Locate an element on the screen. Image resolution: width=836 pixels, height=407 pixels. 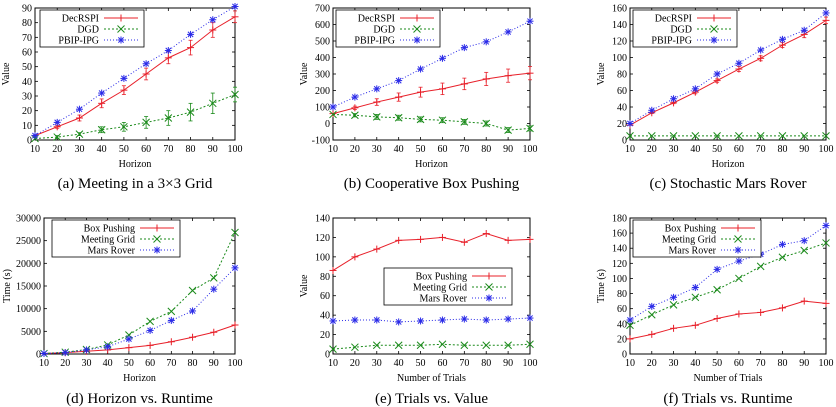
series-decrspi is located at coordinates (135, 75).